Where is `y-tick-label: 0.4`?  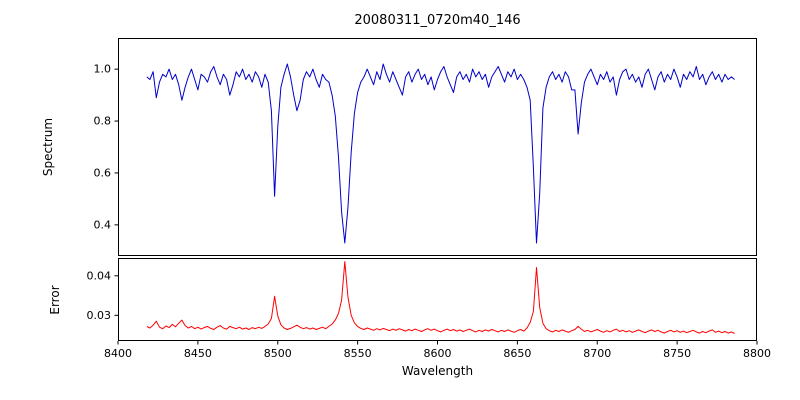
y-tick-label: 0.4 is located at coordinates (103, 224).